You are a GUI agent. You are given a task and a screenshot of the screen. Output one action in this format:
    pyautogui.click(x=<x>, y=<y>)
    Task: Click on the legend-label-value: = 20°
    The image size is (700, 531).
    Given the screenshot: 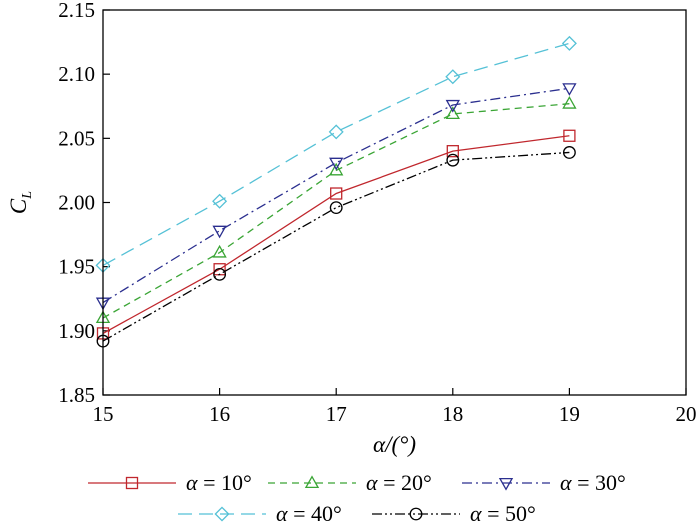 What is the action you would take?
    pyautogui.click(x=405, y=482)
    